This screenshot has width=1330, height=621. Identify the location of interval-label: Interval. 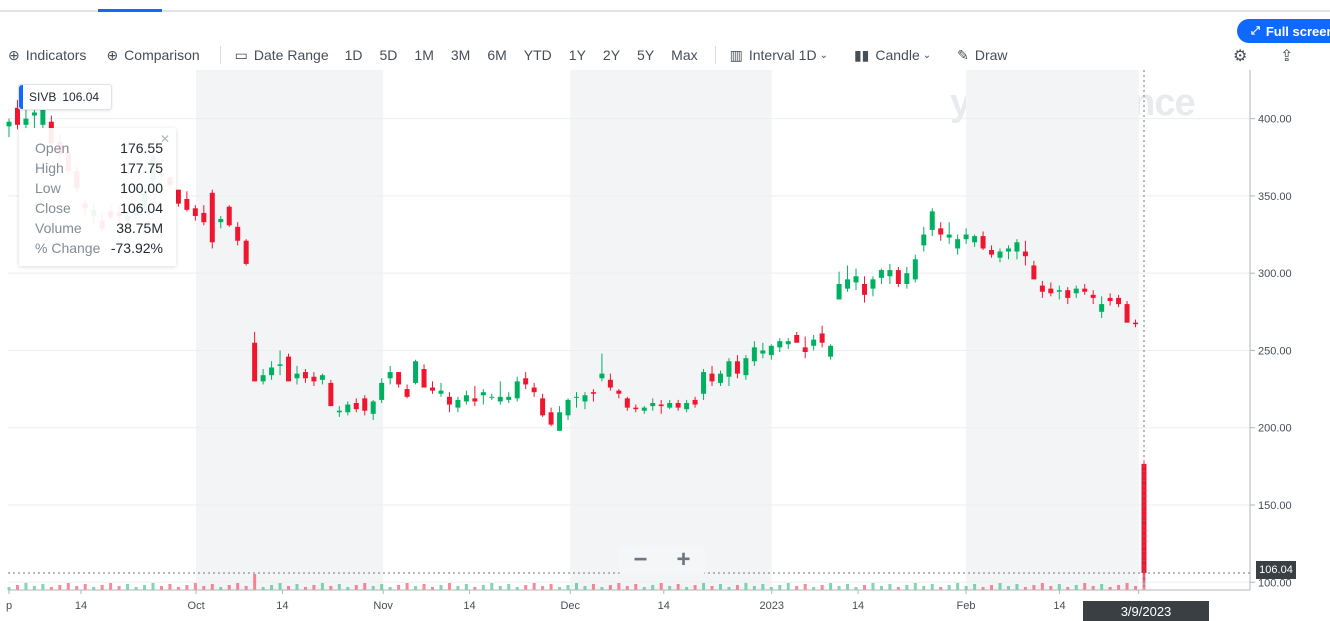
(771, 55).